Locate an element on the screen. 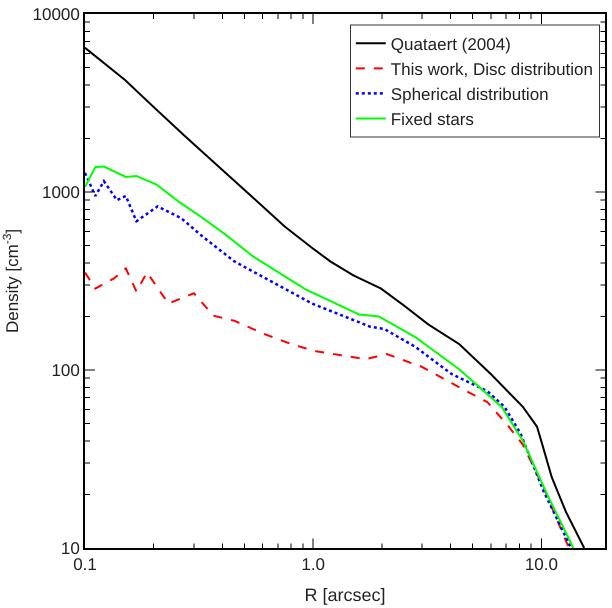  x-tick-label: 0.1 is located at coordinates (85, 564).